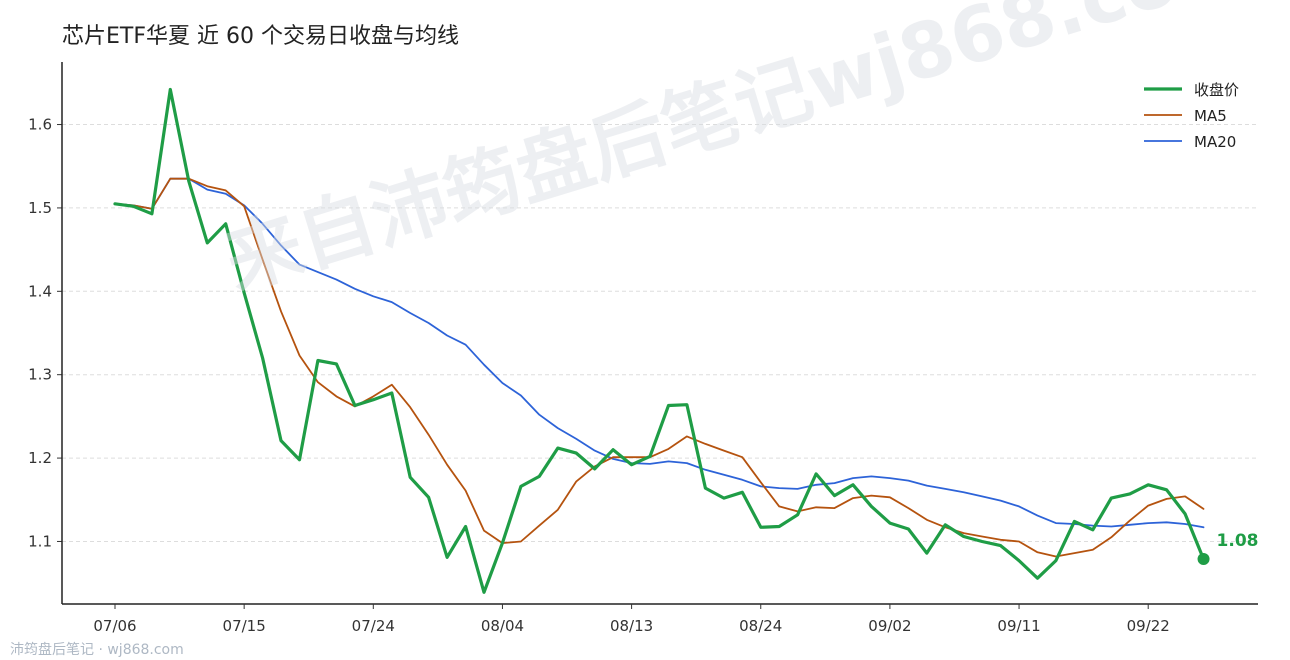 This screenshot has width=1290, height=660. I want to click on x-tick-label: 08/24, so click(760, 626).